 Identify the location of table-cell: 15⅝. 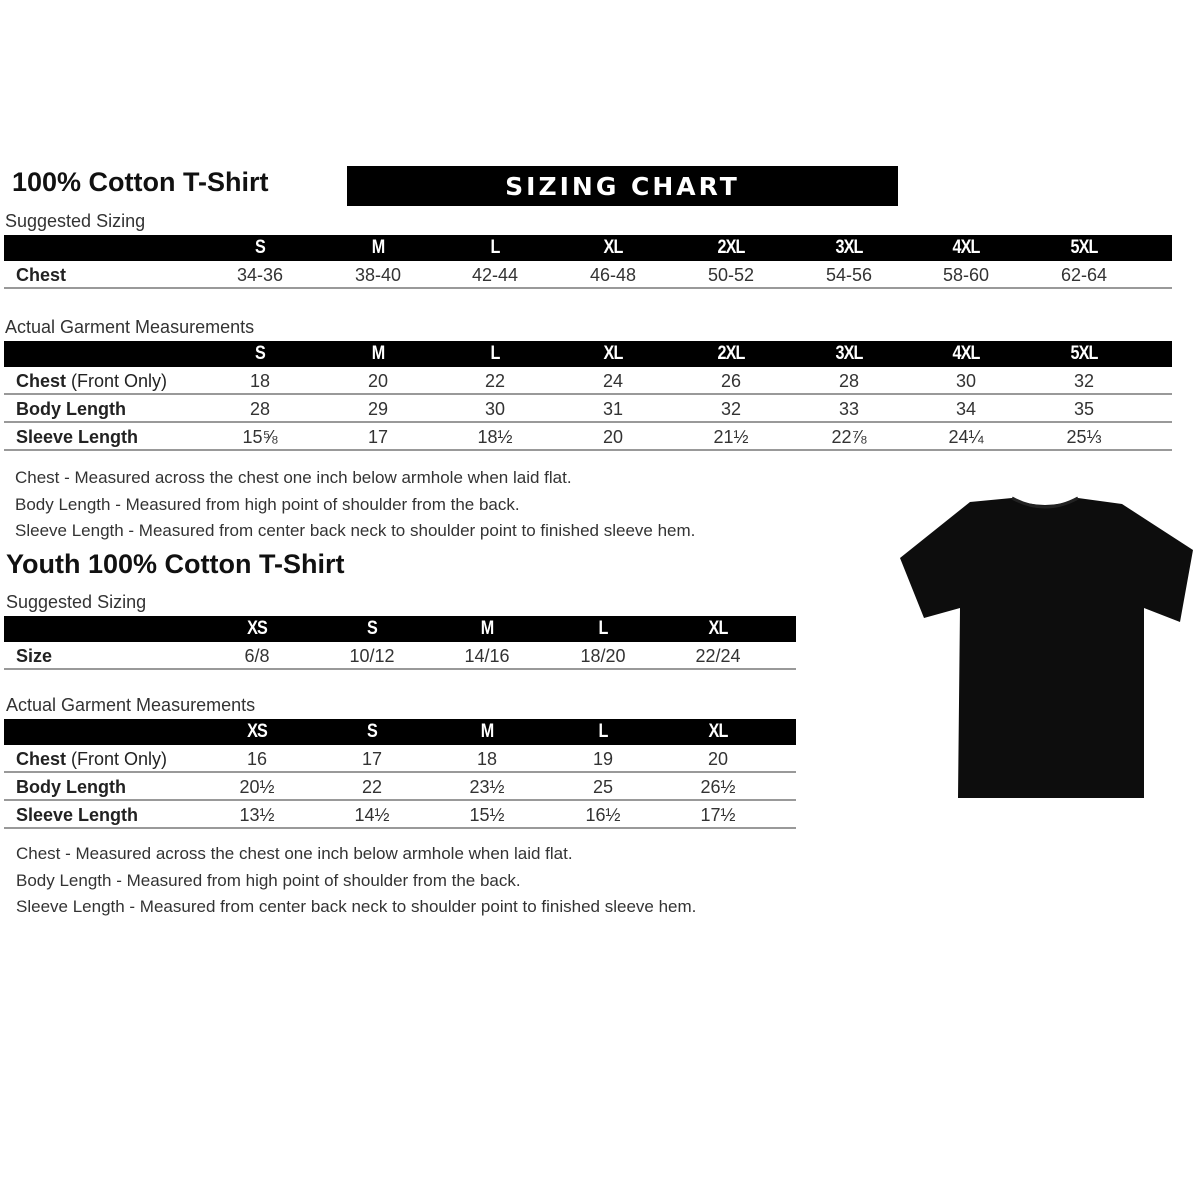
(260, 437).